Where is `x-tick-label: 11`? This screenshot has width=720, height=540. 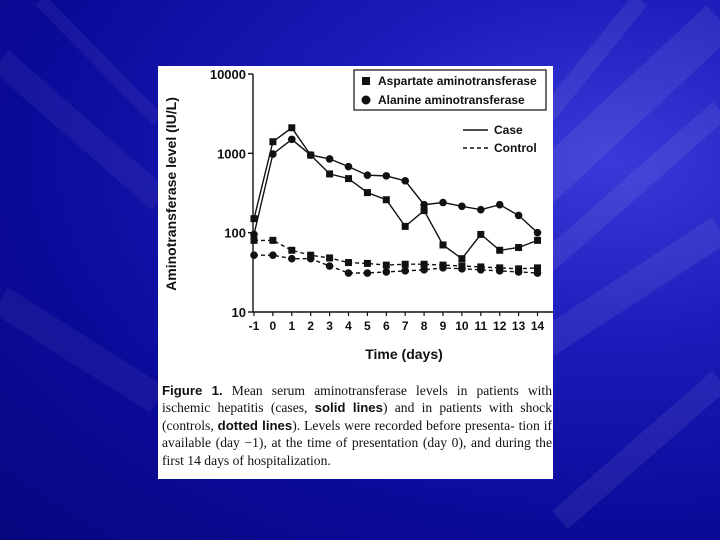 x-tick-label: 11 is located at coordinates (480, 326).